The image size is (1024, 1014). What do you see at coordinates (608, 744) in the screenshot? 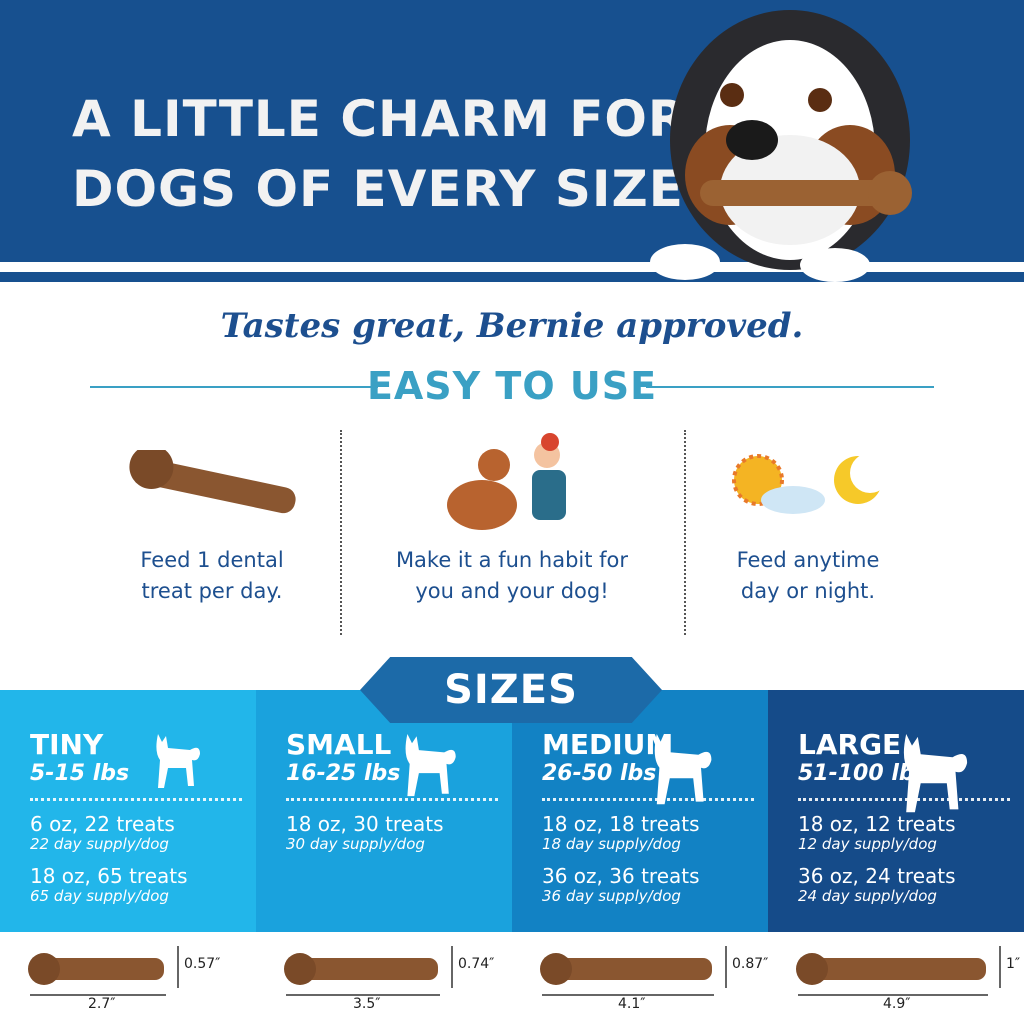
I see `size-name: MEDIUM` at bounding box center [608, 744].